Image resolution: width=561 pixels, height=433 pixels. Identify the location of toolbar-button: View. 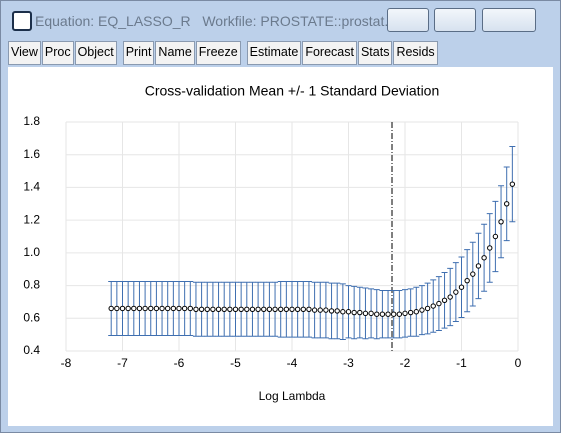
(24, 53).